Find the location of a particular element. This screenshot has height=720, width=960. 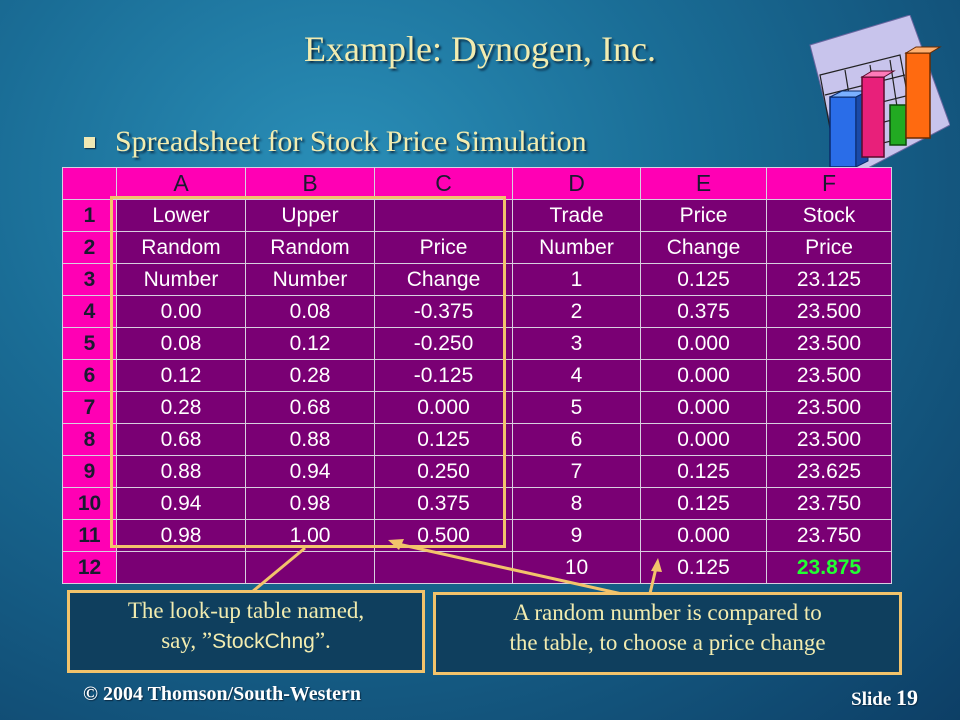

cell-b10: 0.98 is located at coordinates (310, 503).